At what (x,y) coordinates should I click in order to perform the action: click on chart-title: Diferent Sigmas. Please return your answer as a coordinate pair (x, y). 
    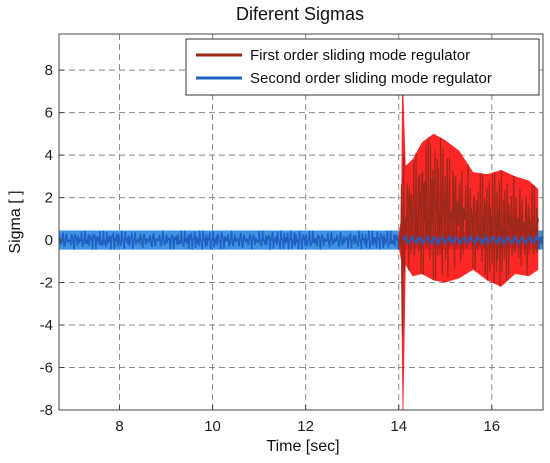
    Looking at the image, I should click on (300, 14).